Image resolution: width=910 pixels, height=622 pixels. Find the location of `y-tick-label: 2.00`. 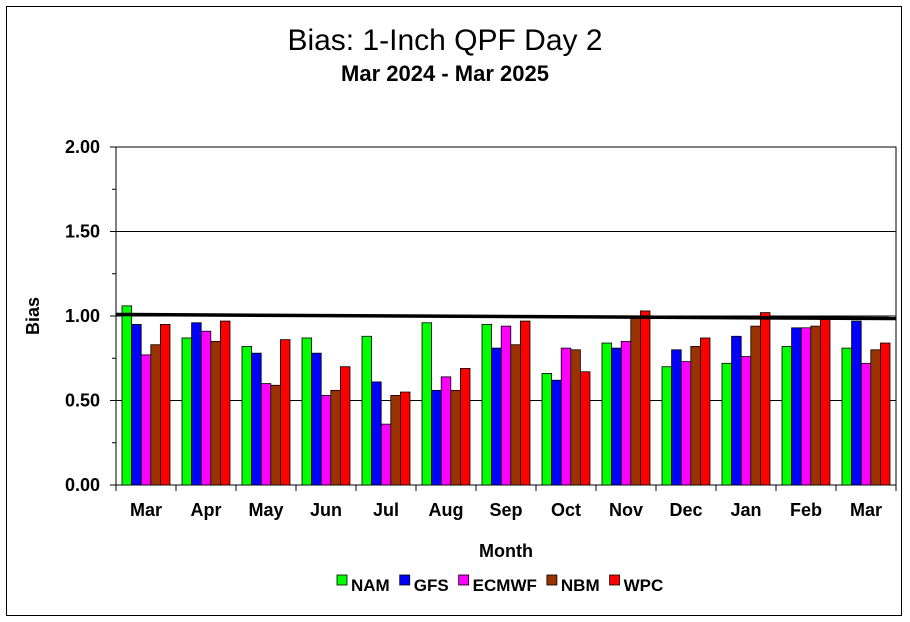

y-tick-label: 2.00 is located at coordinates (82, 147).